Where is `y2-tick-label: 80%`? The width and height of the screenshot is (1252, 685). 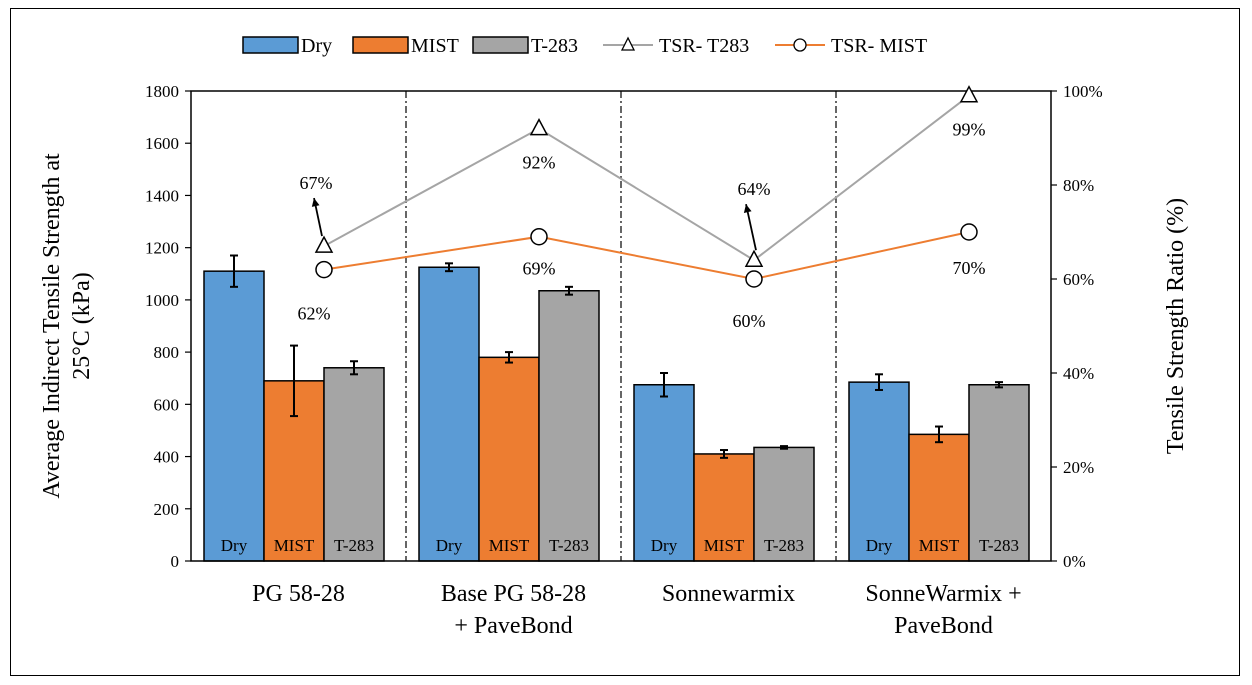
y2-tick-label: 80% is located at coordinates (1078, 185).